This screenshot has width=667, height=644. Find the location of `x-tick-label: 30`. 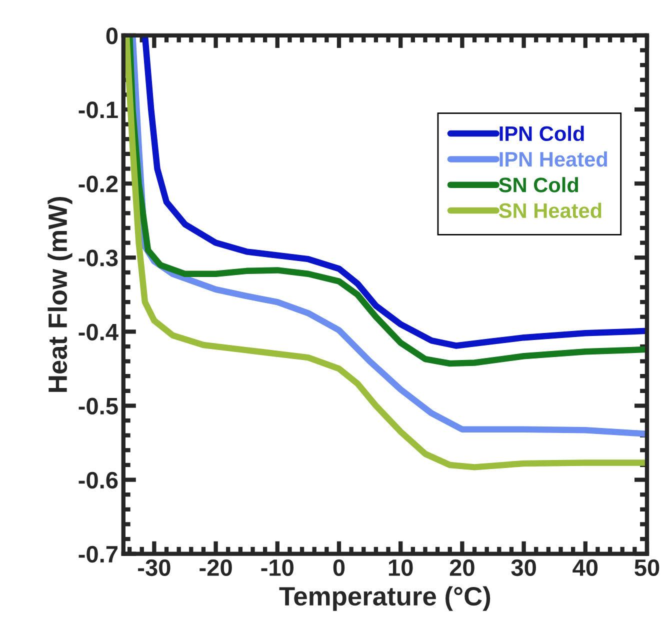

x-tick-label: 30 is located at coordinates (523, 567).